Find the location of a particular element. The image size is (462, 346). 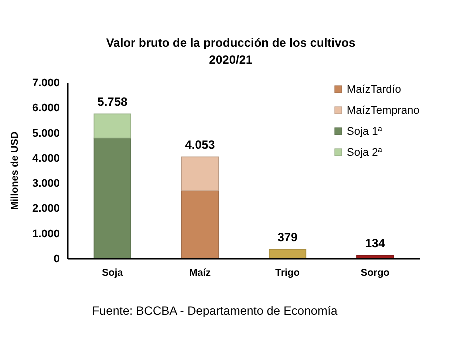

total-label: 134 is located at coordinates (375, 243).